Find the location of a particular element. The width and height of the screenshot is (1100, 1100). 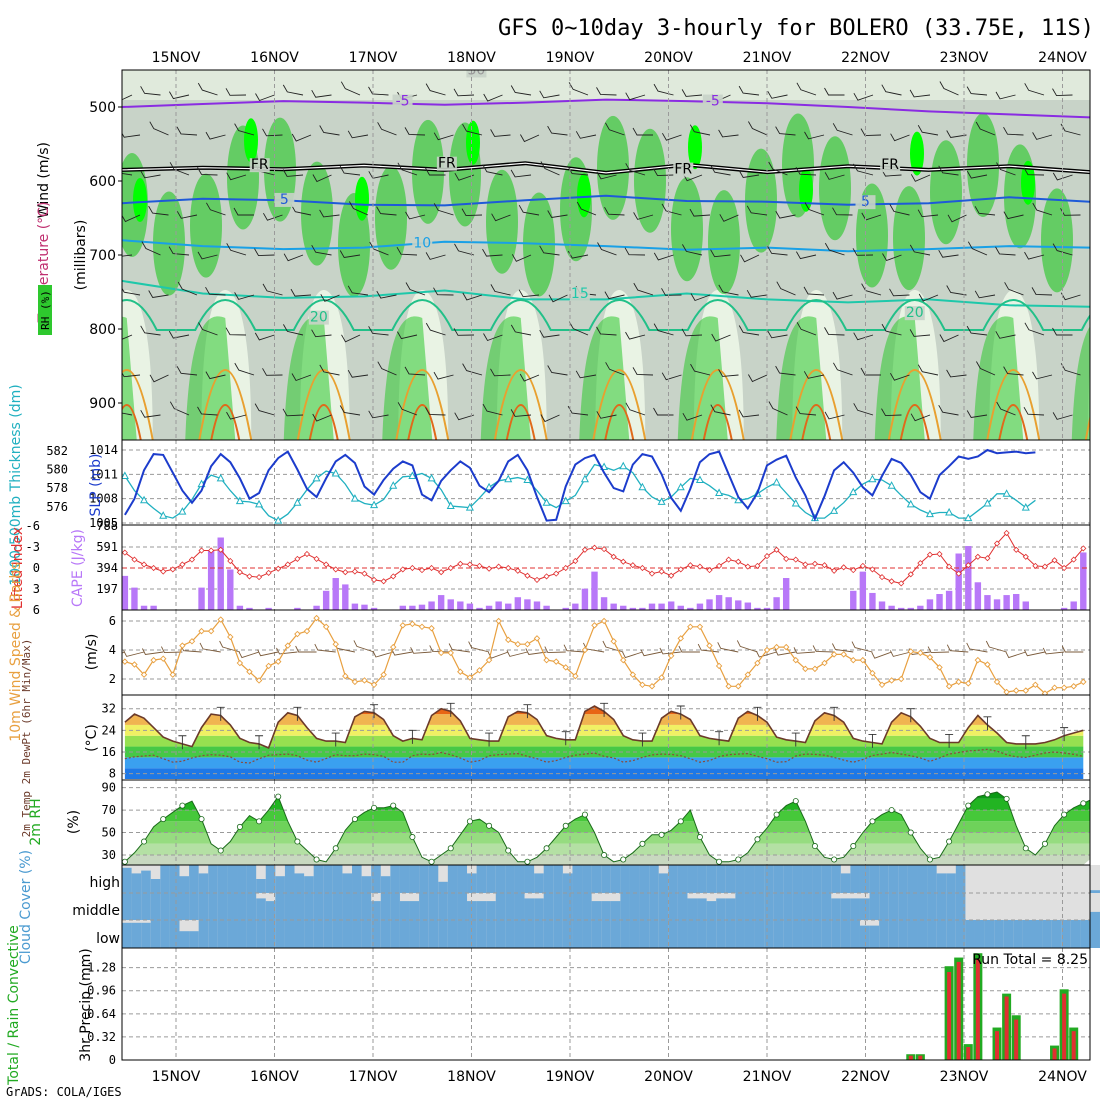

minmax-whisker is located at coordinates (910, 715).